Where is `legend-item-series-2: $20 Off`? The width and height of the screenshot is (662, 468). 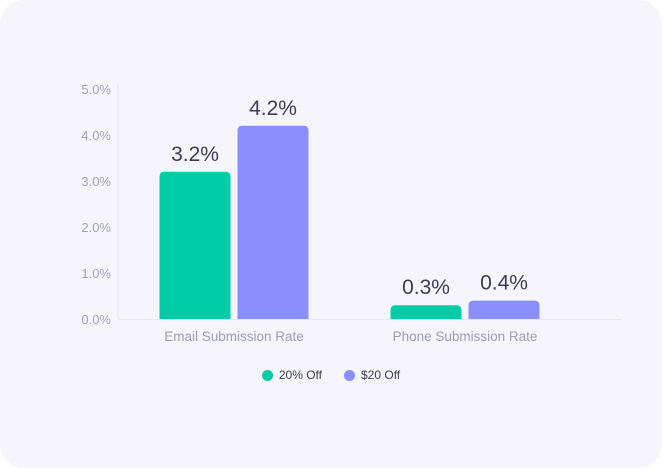 legend-item-series-2: $20 Off is located at coordinates (372, 375).